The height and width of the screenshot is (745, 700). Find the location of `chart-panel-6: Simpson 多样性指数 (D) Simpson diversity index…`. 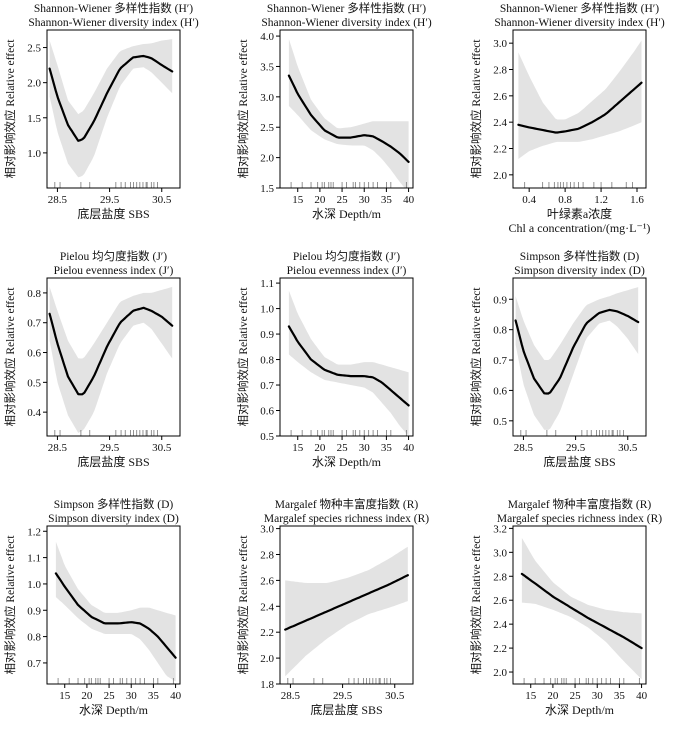

chart-panel-6: Simpson 多样性指数 (D) Simpson diversity index… is located at coordinates (558, 359).